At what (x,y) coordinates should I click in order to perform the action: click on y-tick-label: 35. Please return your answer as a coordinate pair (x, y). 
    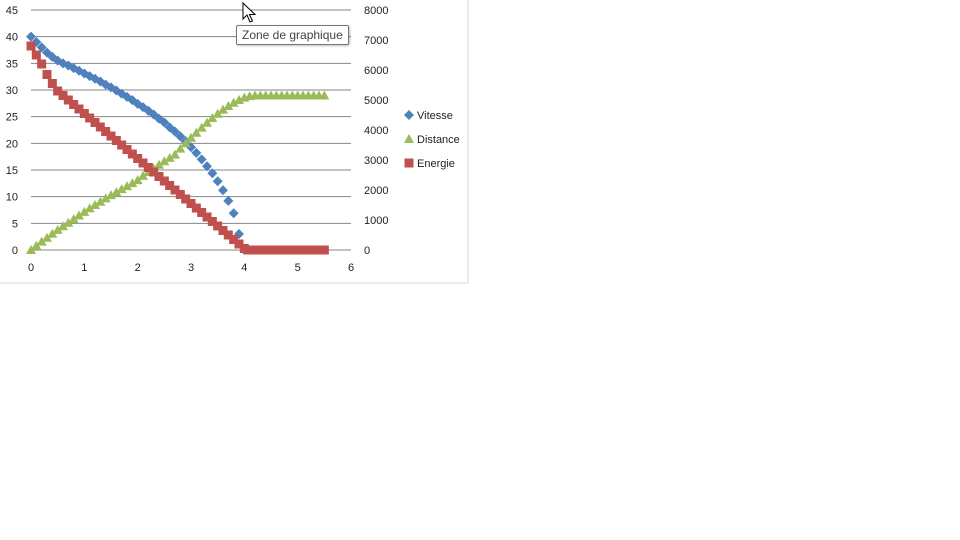
    Looking at the image, I should click on (12, 64).